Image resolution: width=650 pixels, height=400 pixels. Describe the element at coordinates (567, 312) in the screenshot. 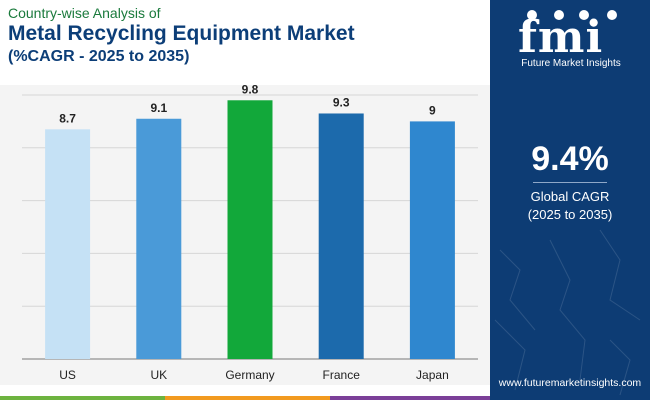

I see `sidebar-texture` at that location.